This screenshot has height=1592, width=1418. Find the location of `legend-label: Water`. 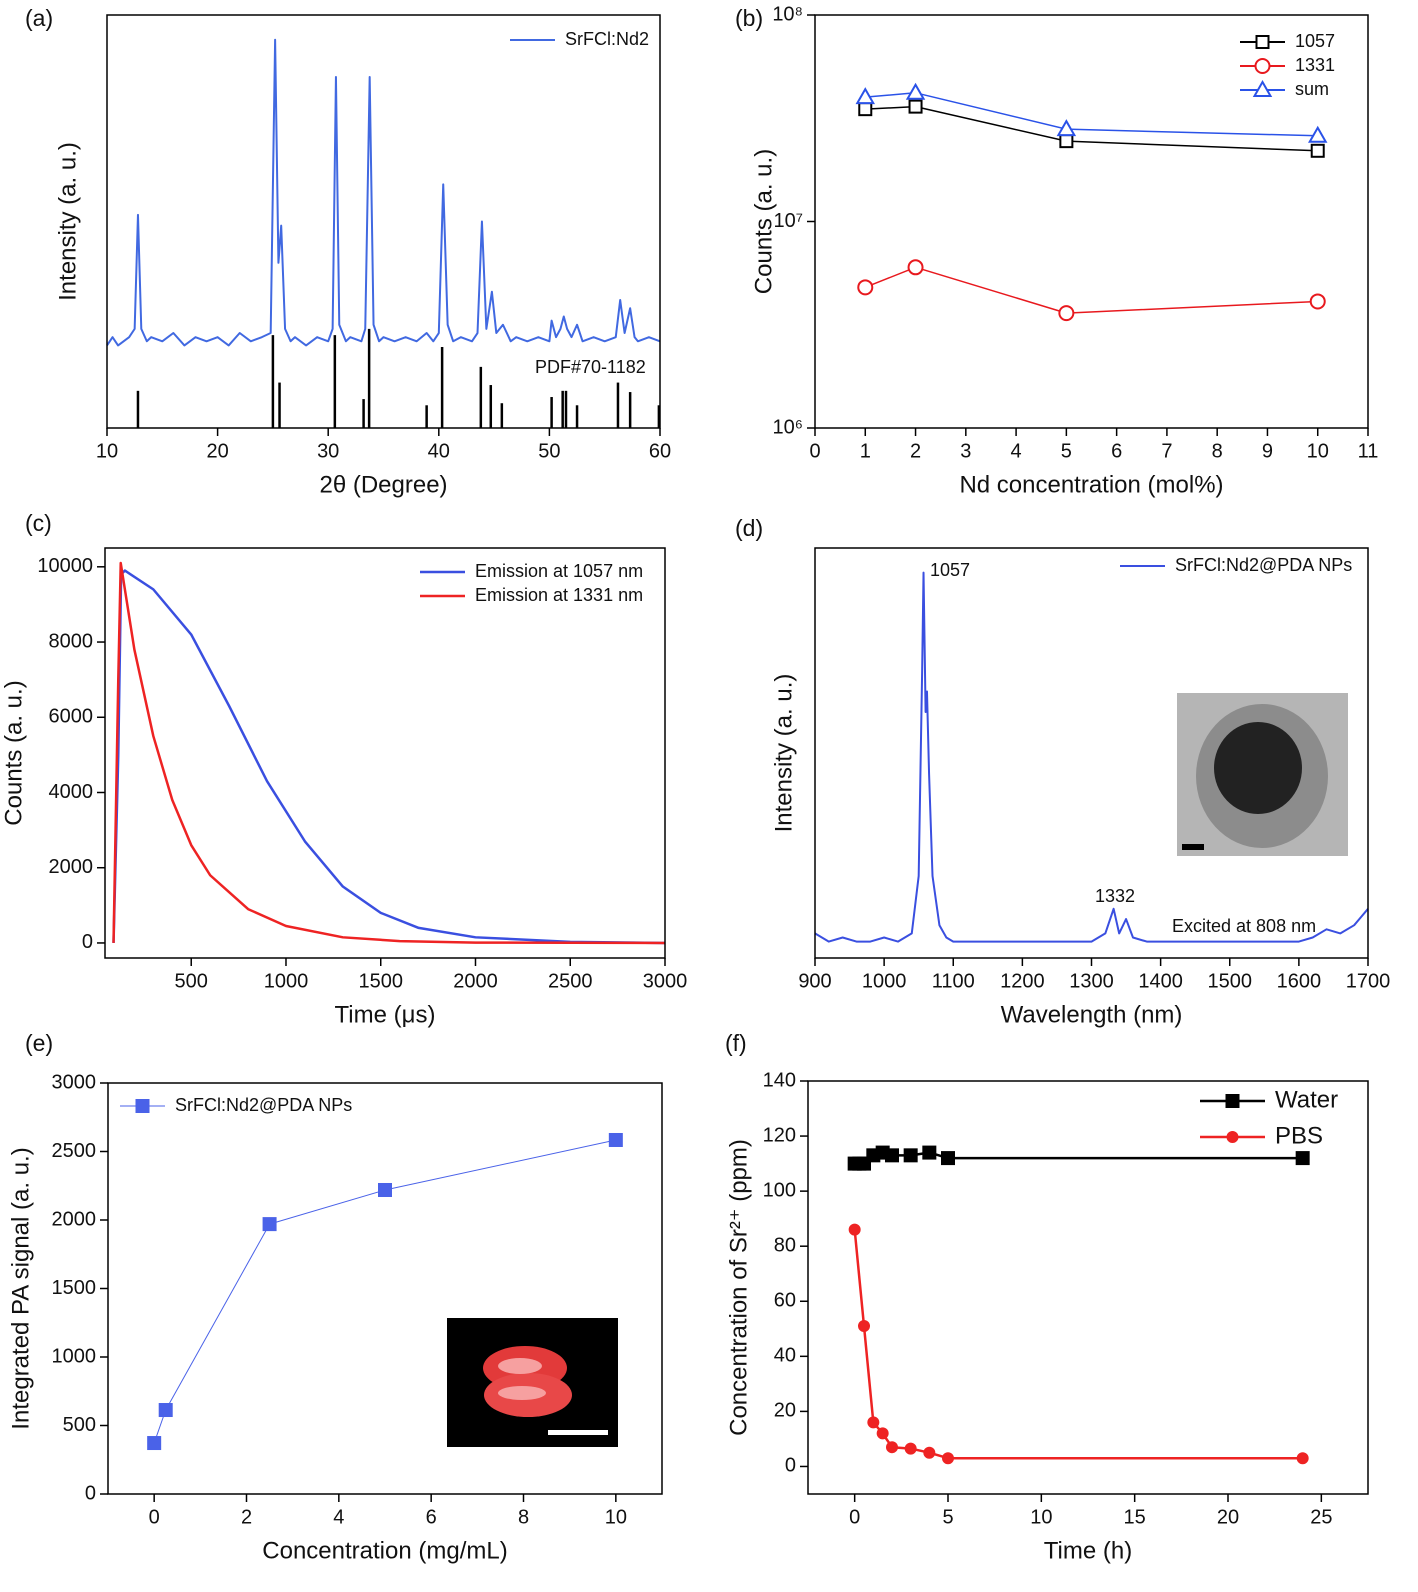

legend-label: Water is located at coordinates (1306, 1099).